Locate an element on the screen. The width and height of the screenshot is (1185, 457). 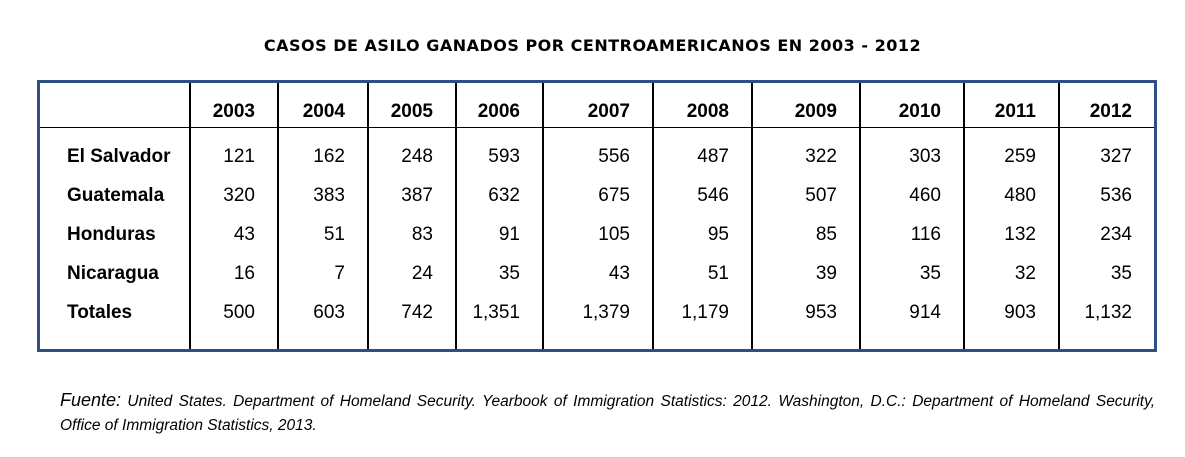
column-header: 2006 is located at coordinates (499, 105).